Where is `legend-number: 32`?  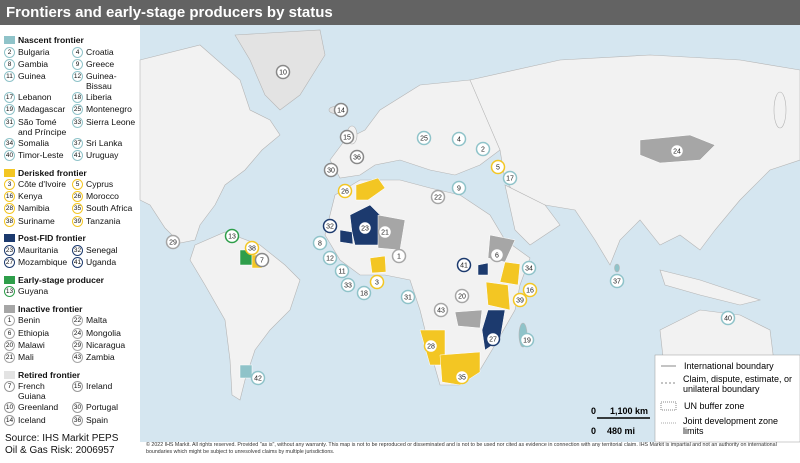 legend-number: 32 is located at coordinates (77, 250).